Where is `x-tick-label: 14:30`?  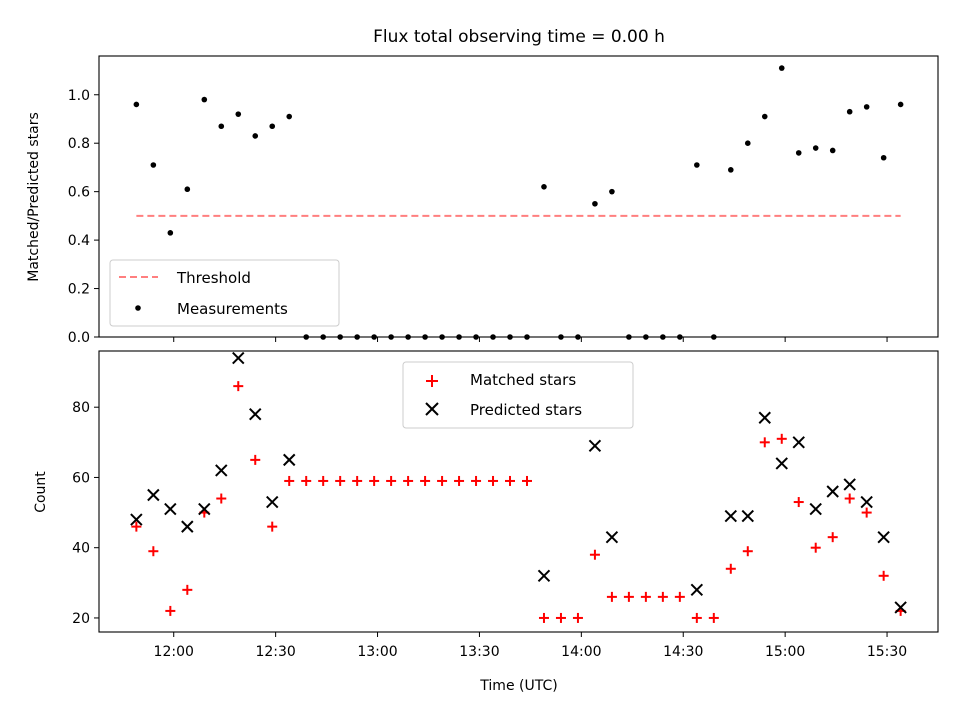 x-tick-label: 14:30 is located at coordinates (683, 652).